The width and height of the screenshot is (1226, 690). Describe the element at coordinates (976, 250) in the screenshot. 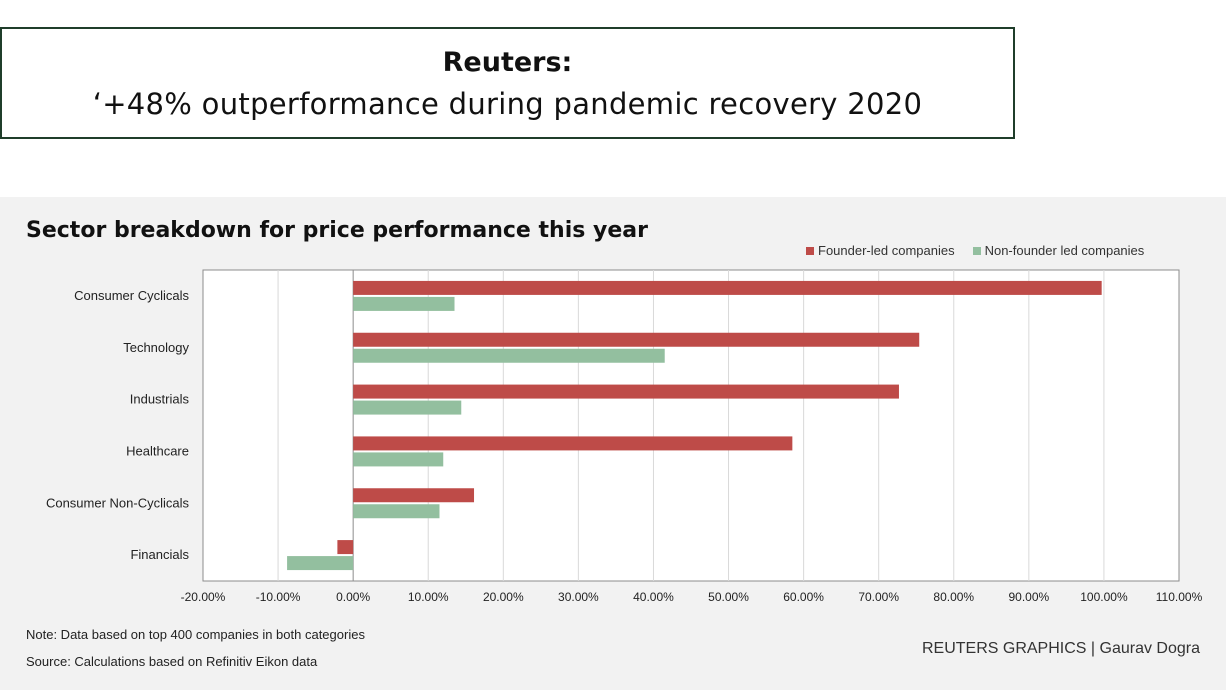

I see `legend-swatch-nonfounder` at that location.